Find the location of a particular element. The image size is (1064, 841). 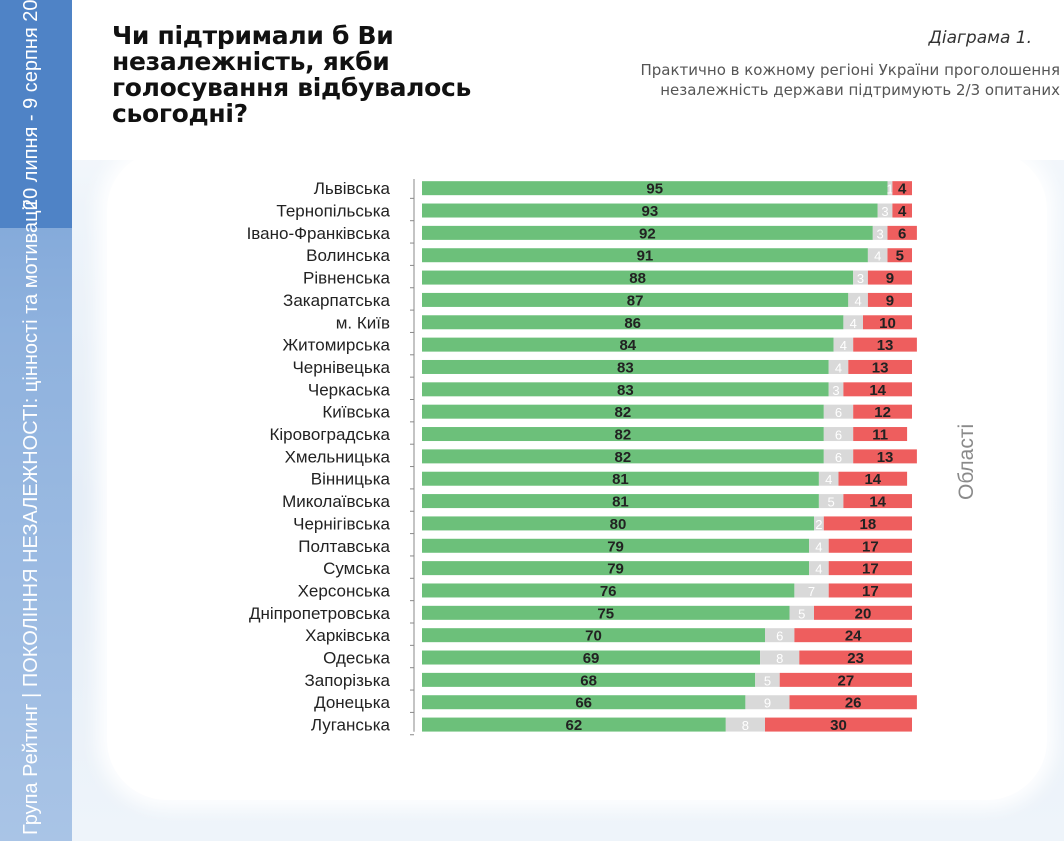

region-label: Чернігівська is located at coordinates (341, 523).